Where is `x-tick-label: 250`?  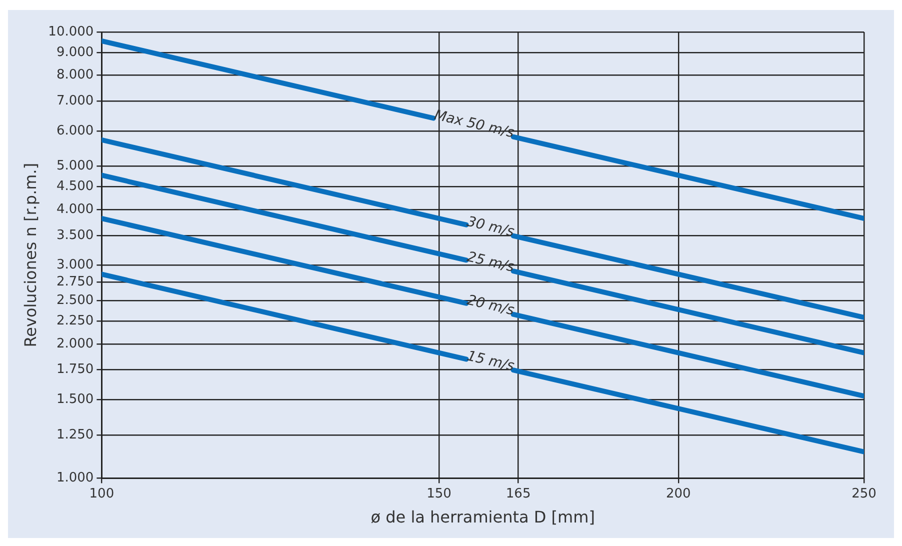 x-tick-label: 250 is located at coordinates (864, 494).